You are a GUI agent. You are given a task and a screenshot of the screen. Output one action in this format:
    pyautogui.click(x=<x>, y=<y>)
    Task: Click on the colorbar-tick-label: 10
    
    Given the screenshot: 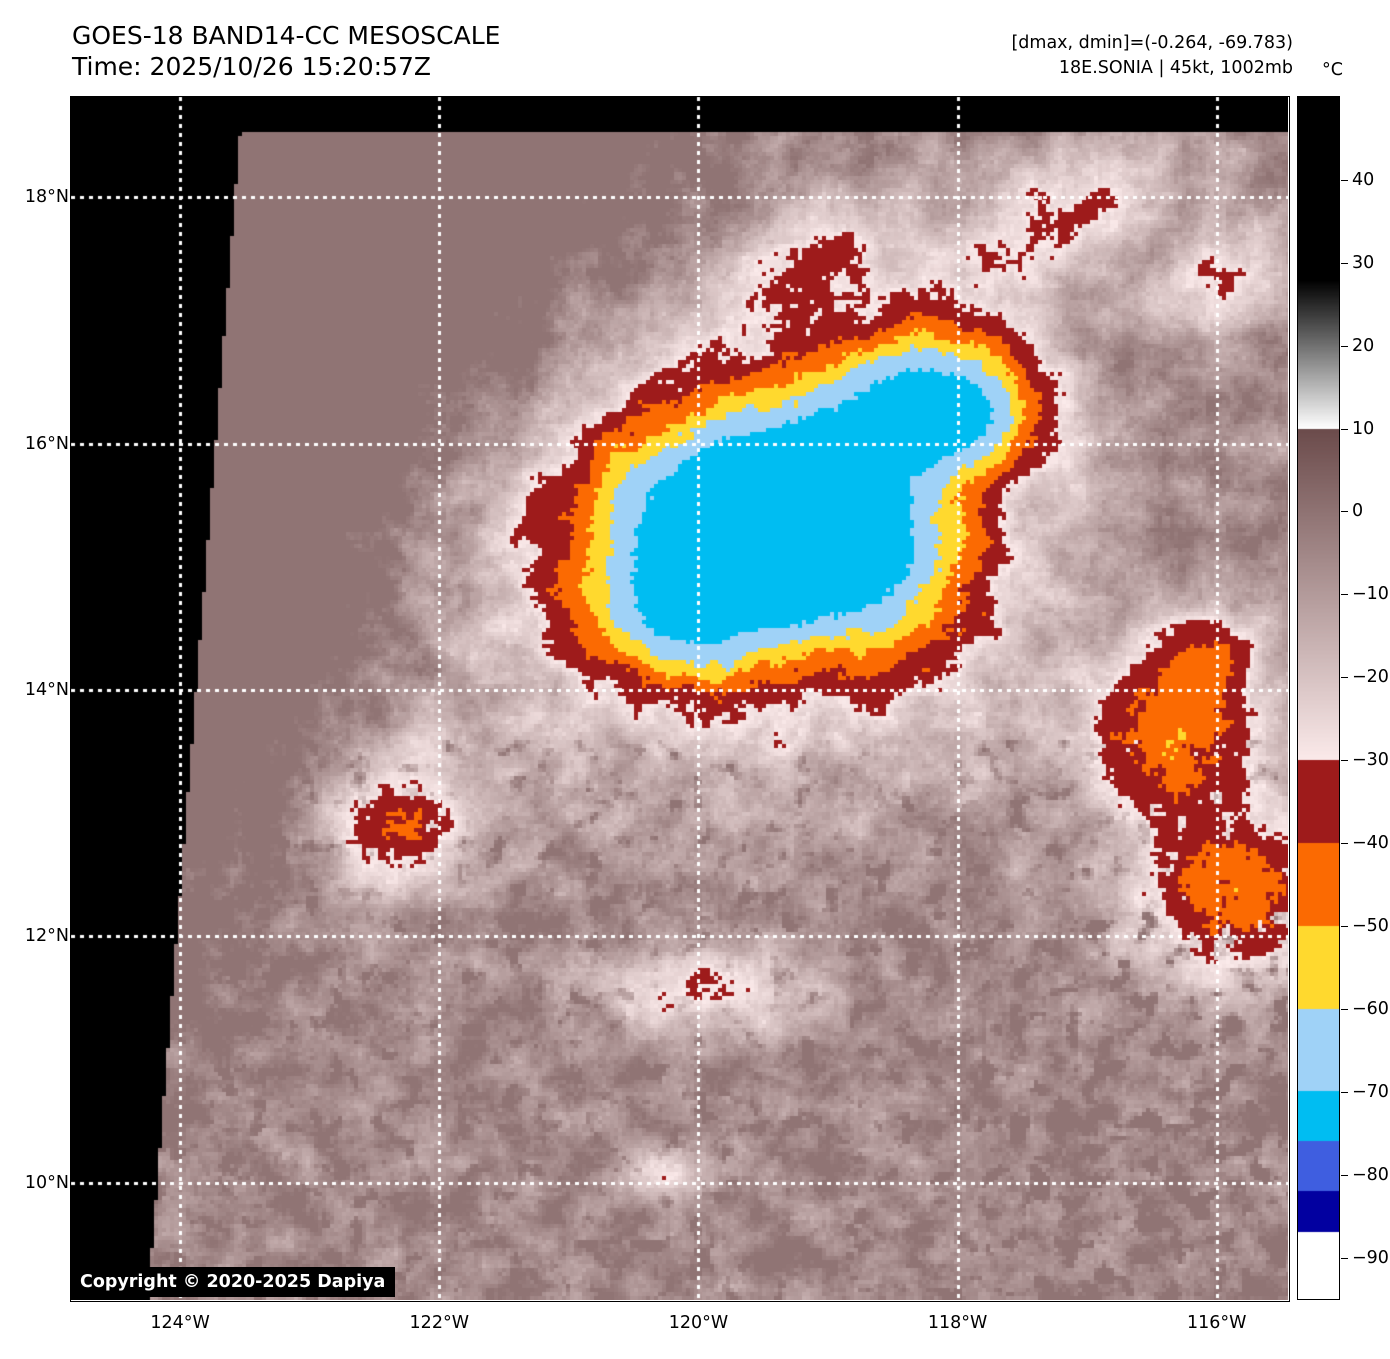 What is the action you would take?
    pyautogui.click(x=1363, y=428)
    